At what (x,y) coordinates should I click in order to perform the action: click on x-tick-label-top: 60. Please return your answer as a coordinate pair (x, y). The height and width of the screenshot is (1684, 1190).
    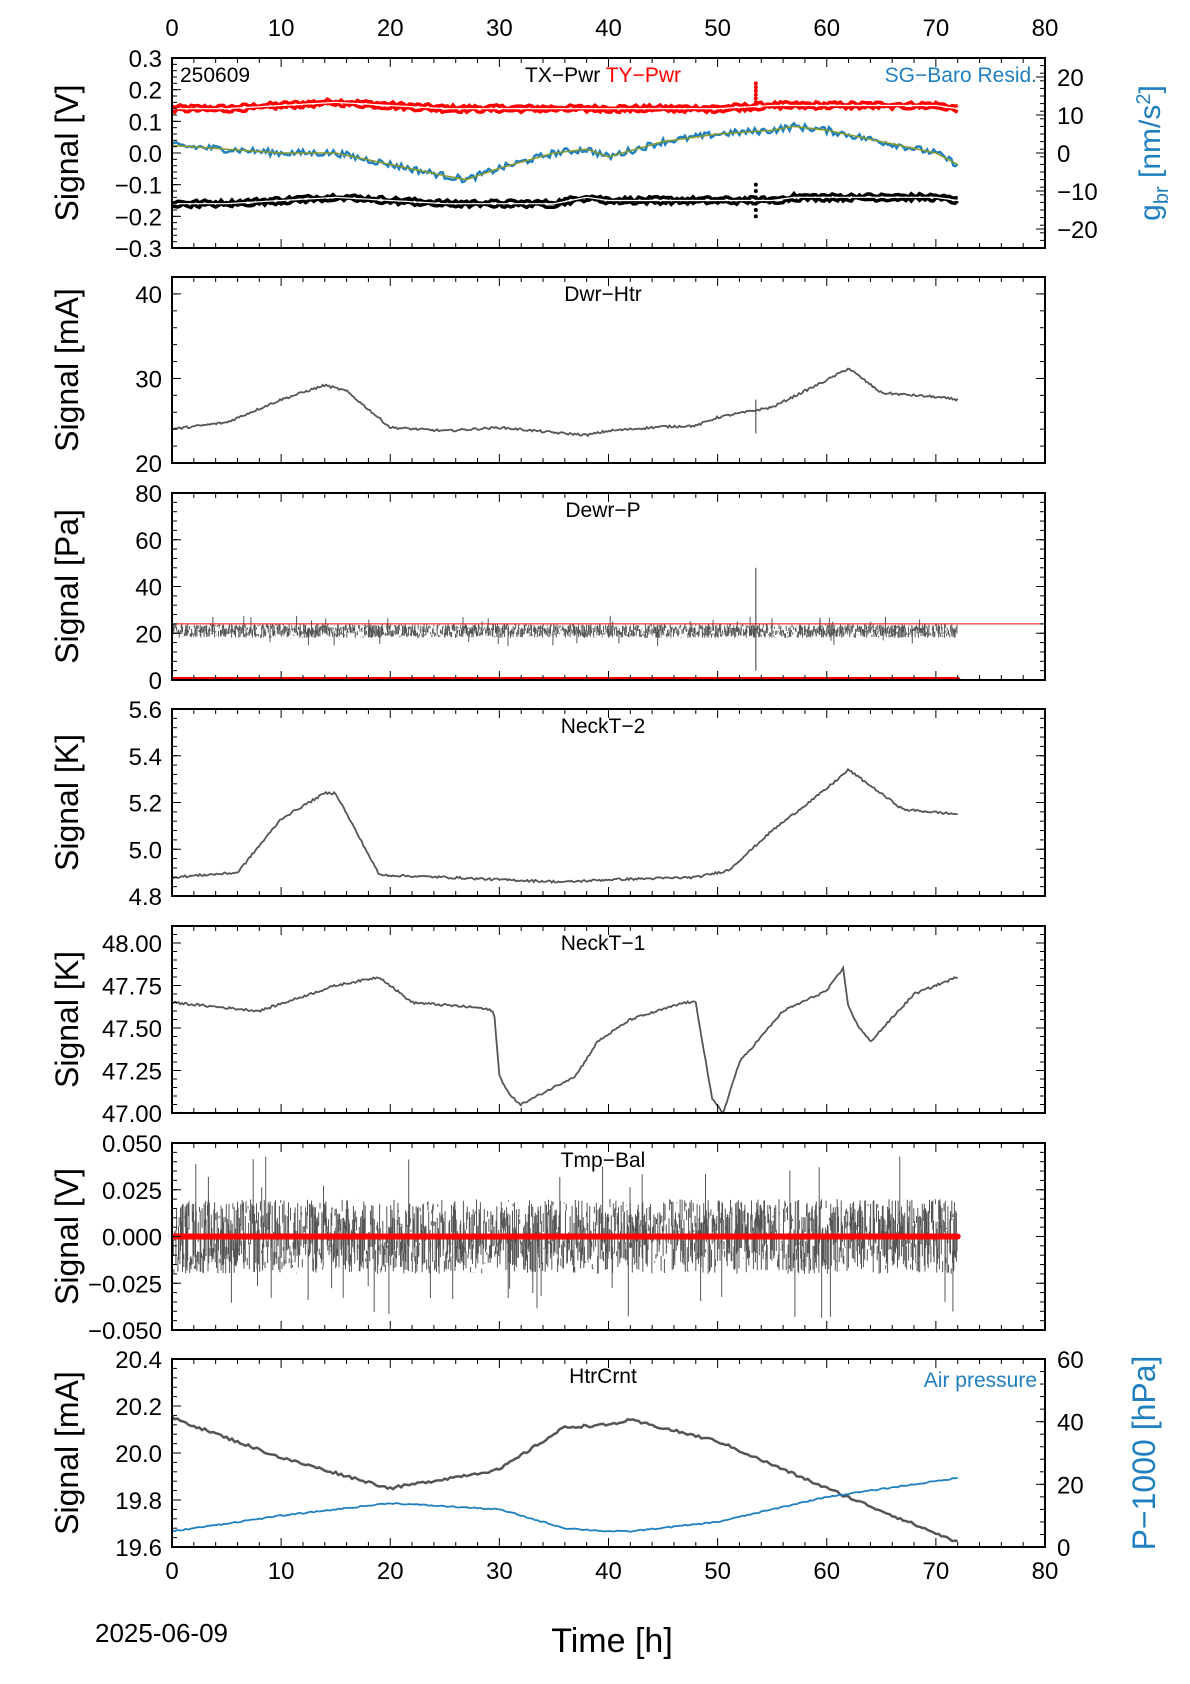
    Looking at the image, I should click on (826, 28).